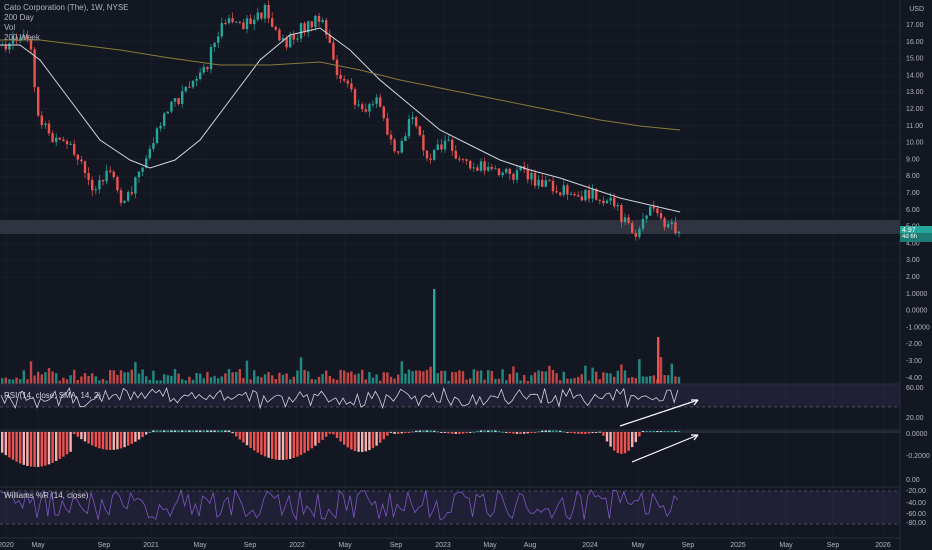 This screenshot has width=932, height=550. I want to click on price-tick-label: 8.00, so click(913, 176).